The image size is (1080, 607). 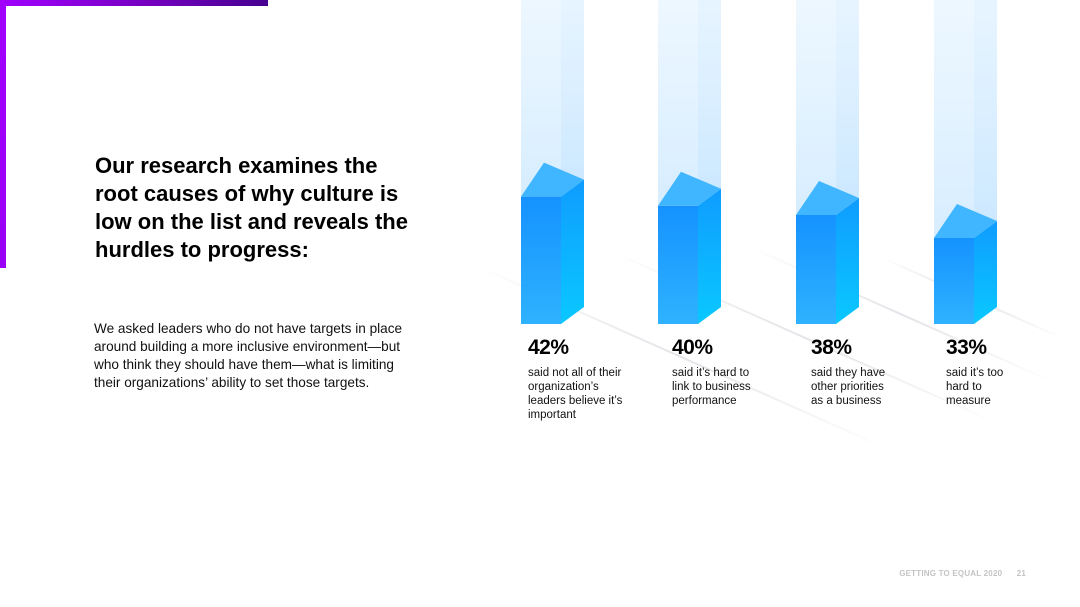 What do you see at coordinates (692, 347) in the screenshot?
I see `stat-value: 40%` at bounding box center [692, 347].